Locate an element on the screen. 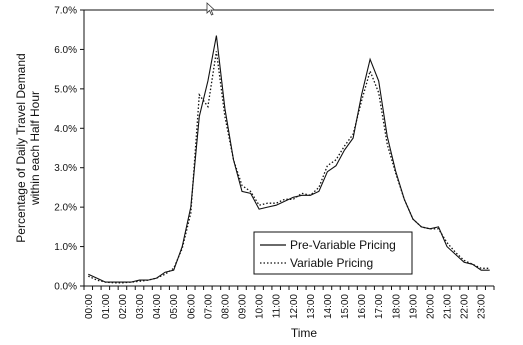  x-tick-label: 04:00 is located at coordinates (157, 306).